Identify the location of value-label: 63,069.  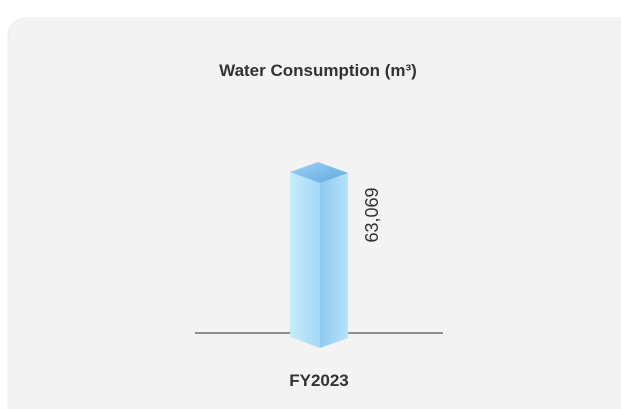
(372, 214).